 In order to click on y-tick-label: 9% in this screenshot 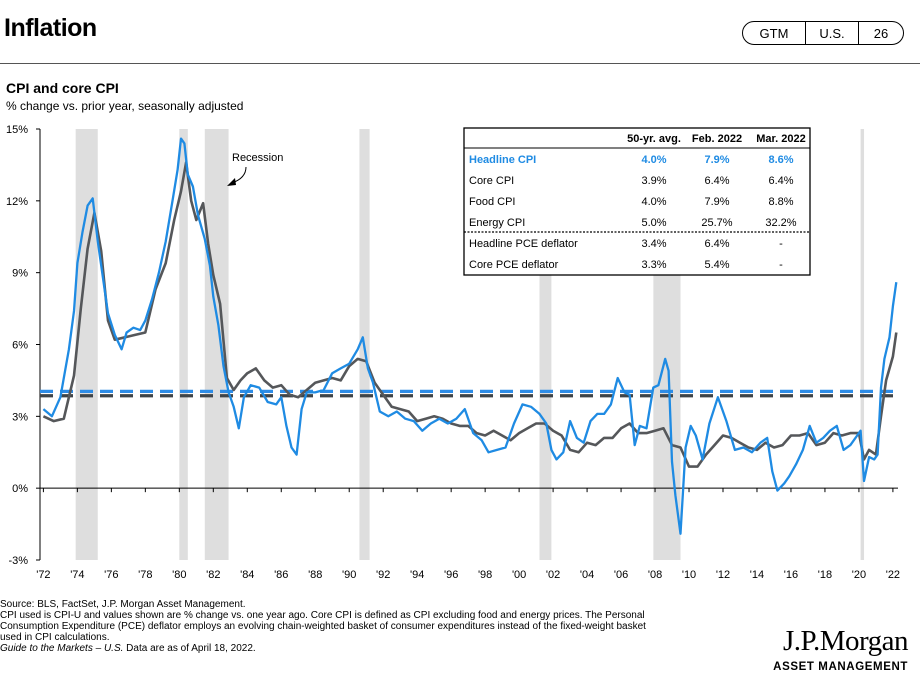, I will do `click(20, 274)`.